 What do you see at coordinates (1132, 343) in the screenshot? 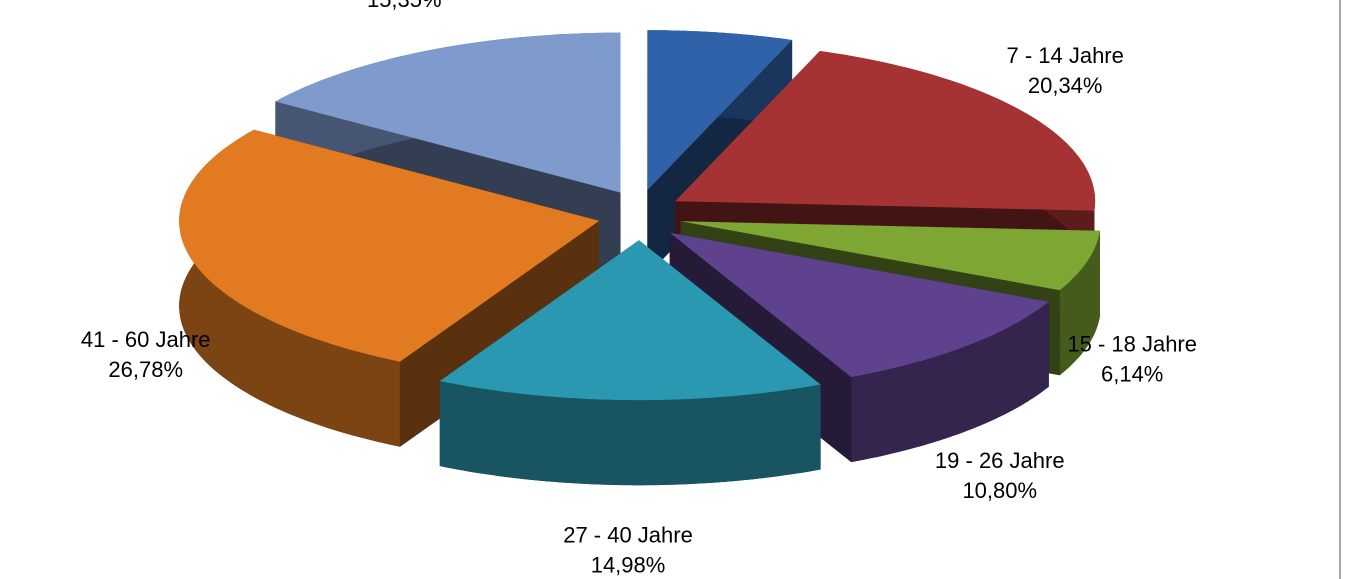
I see `data-label-category: 15 - 18 Jahre` at bounding box center [1132, 343].